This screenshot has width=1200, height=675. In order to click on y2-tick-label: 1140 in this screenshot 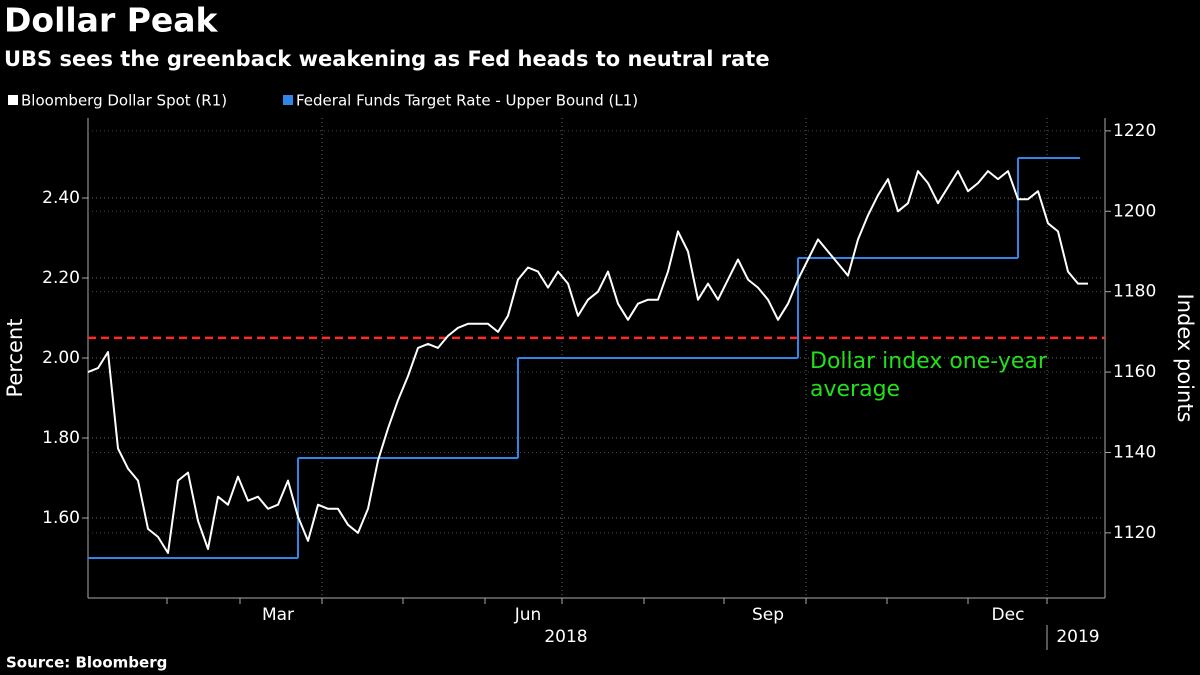, I will do `click(1134, 452)`.